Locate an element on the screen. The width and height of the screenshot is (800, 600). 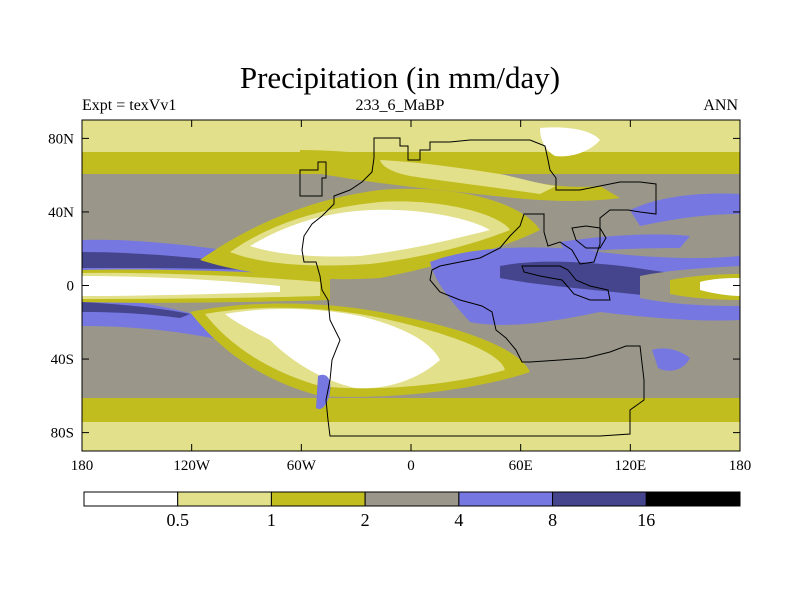
ssub-white is located at coordinates (332, 348).